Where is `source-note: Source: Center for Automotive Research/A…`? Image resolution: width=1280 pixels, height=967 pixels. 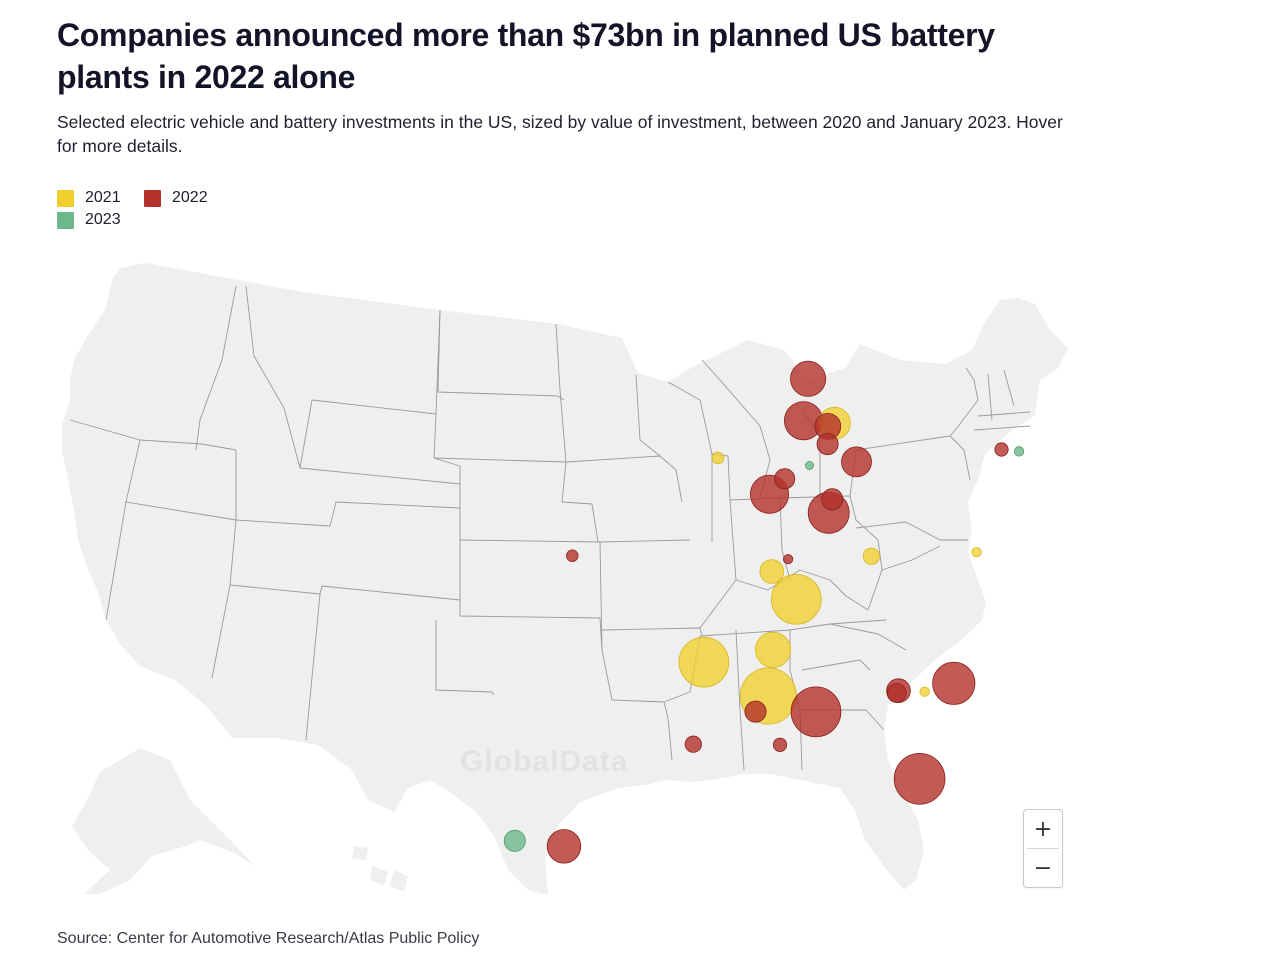 source-note: Source: Center for Automotive Research/A… is located at coordinates (268, 938).